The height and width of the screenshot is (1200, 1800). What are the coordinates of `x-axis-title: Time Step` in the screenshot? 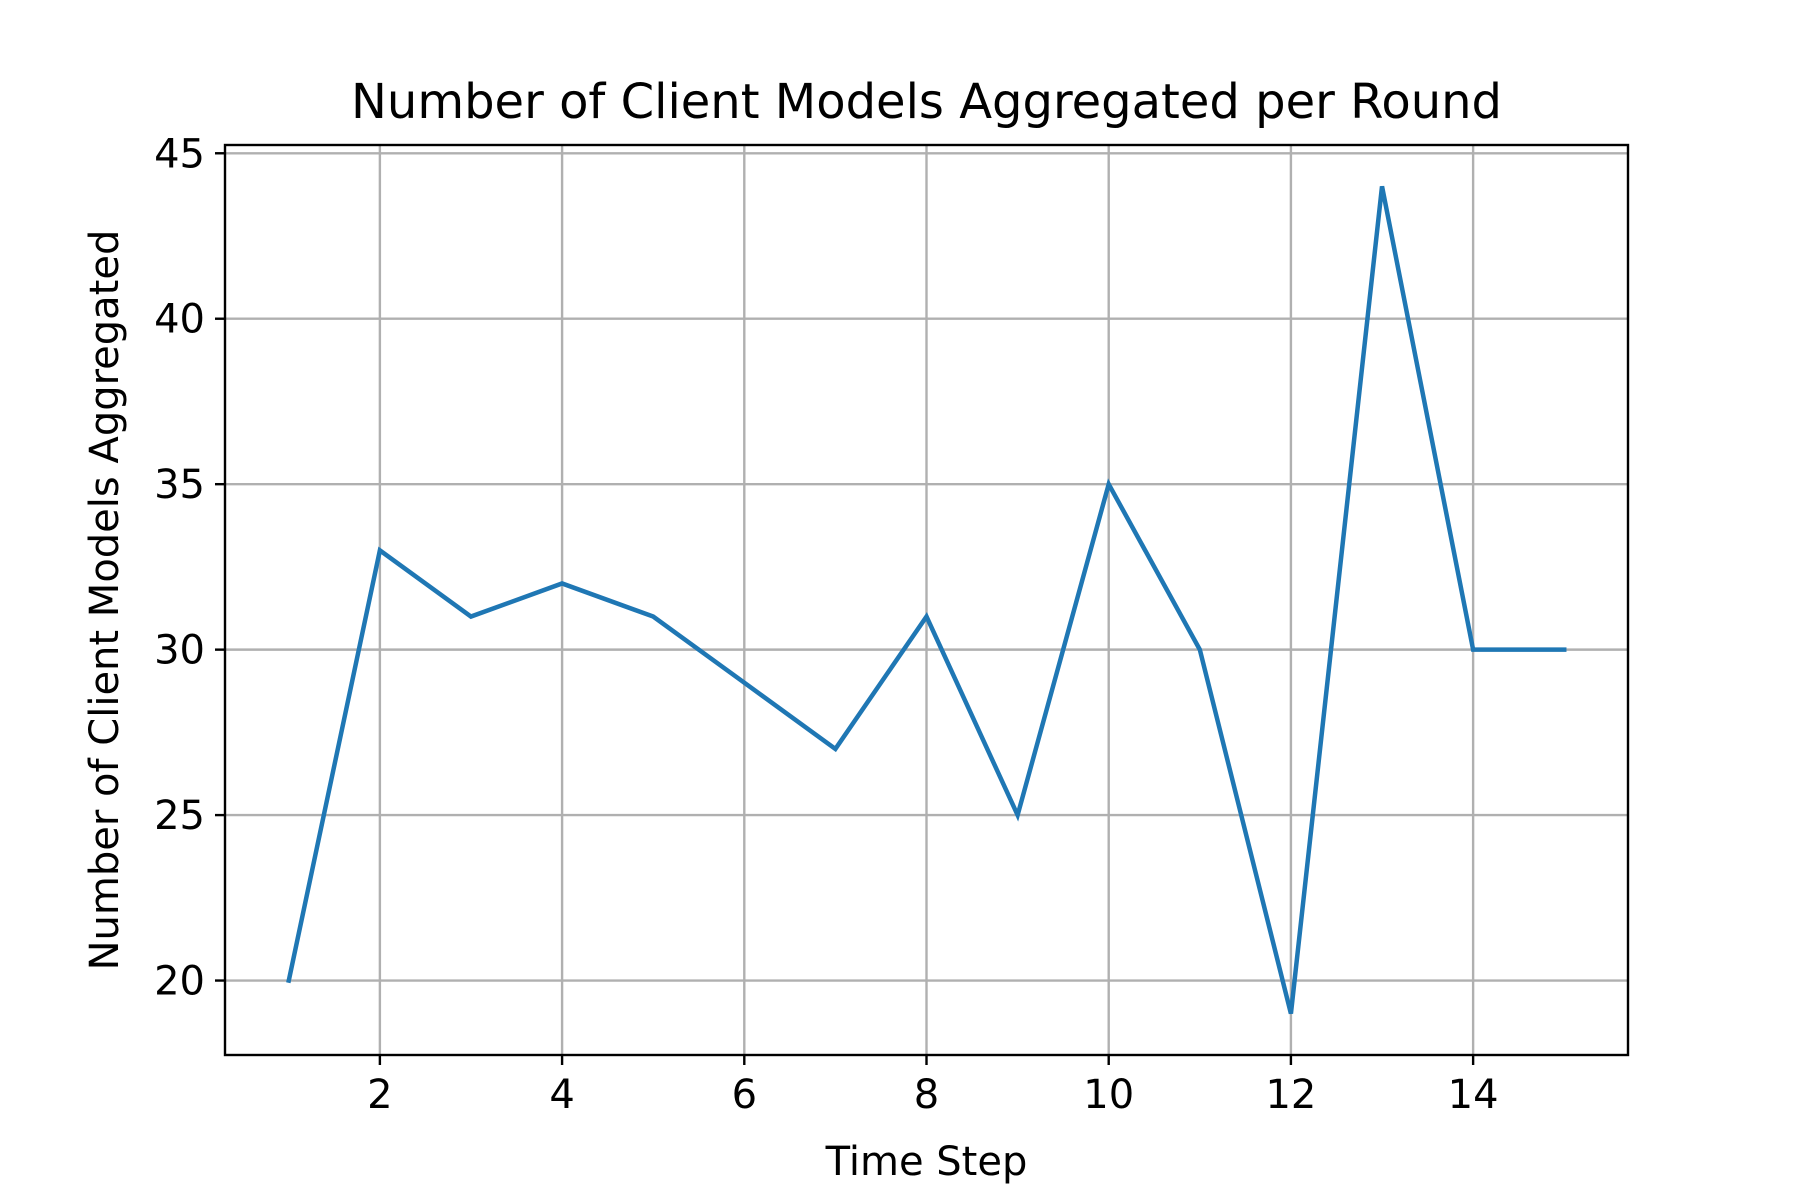 It's located at (926, 1162).